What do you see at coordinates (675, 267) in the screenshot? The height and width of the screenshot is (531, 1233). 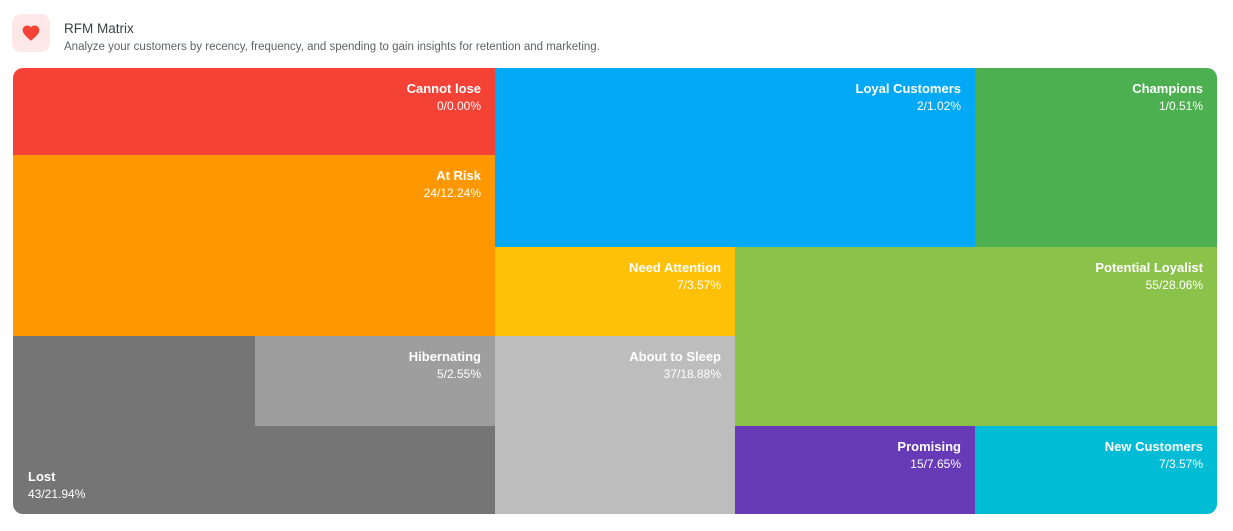 I see `segment-label-need-attention: Need Attention` at bounding box center [675, 267].